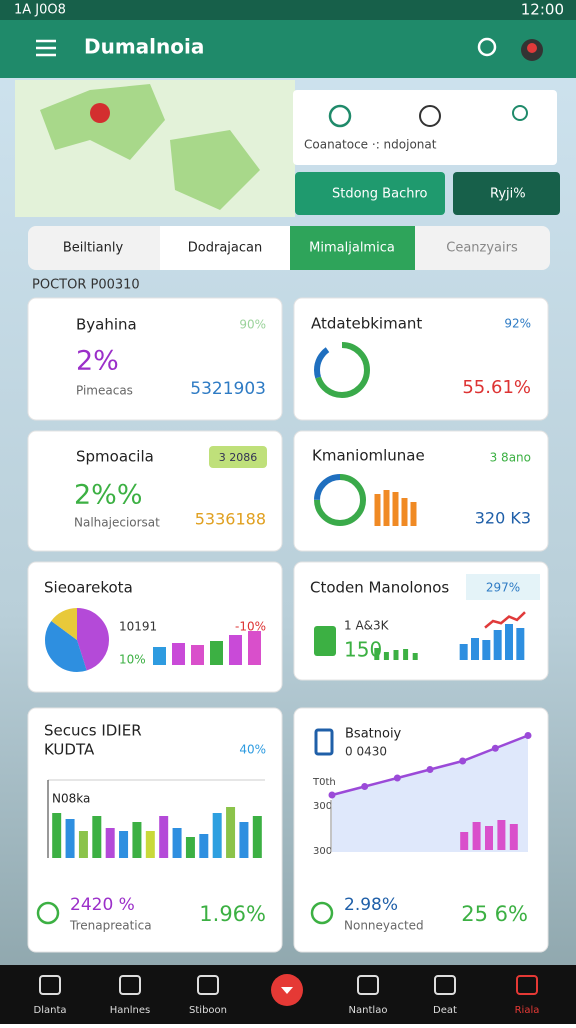  Describe the element at coordinates (115, 457) in the screenshot. I see `label: Spmoacila` at that location.